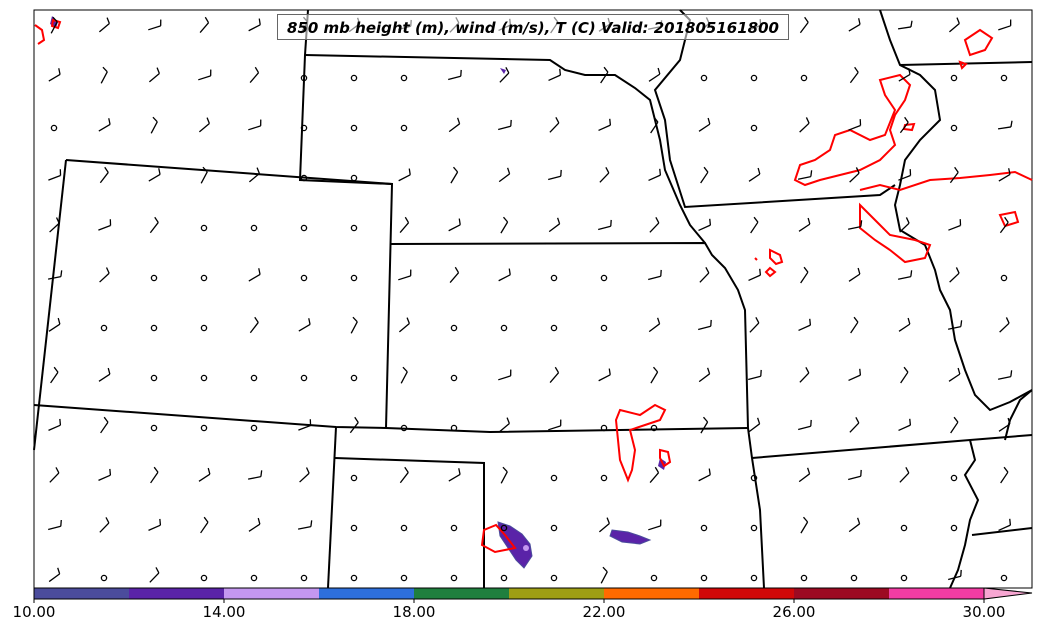  Describe the element at coordinates (1008, 593) in the screenshot. I see `colorbar-extend-arrow` at that location.